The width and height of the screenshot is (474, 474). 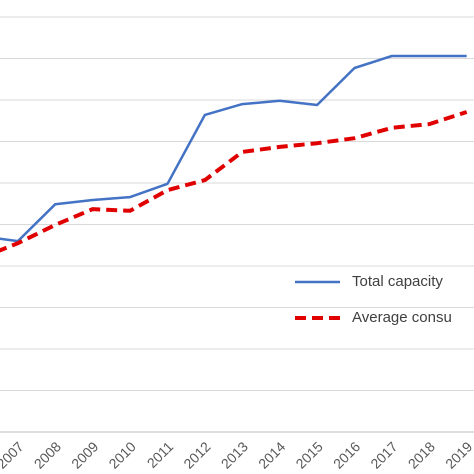 I want to click on x-tick-label: 2010, so click(x=121, y=454).